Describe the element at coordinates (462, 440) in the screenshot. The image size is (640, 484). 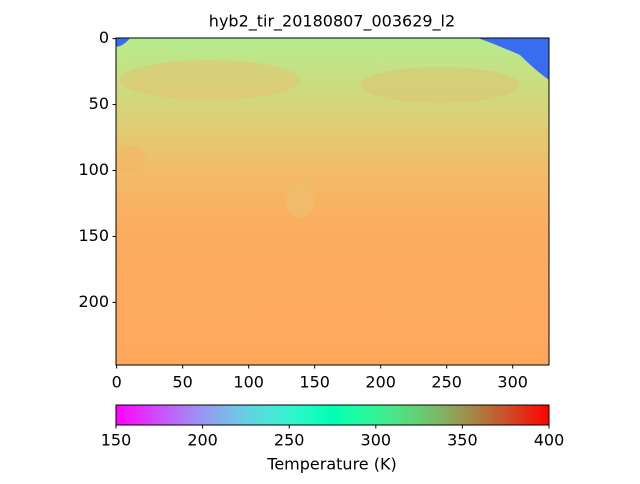
I see `colorbar-tick-label: 350` at that location.